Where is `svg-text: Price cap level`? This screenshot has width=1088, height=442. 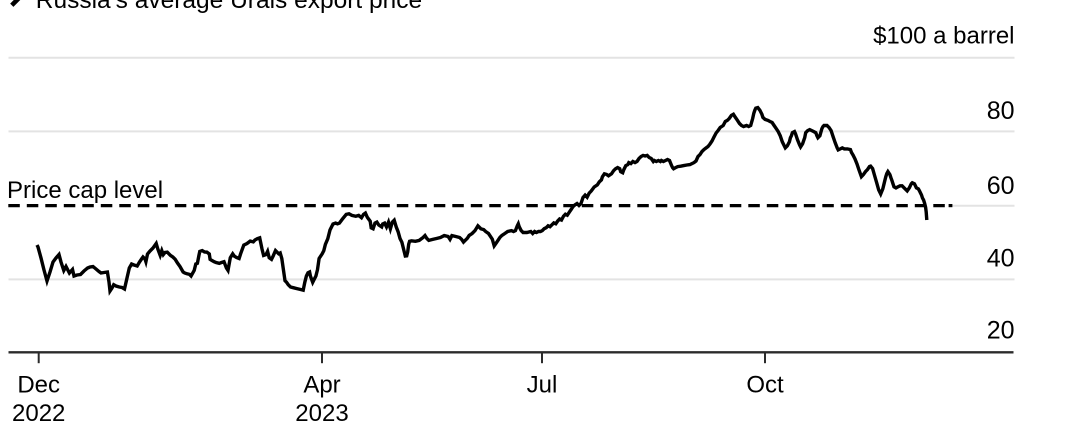 svg-text: Price cap level is located at coordinates (85, 190).